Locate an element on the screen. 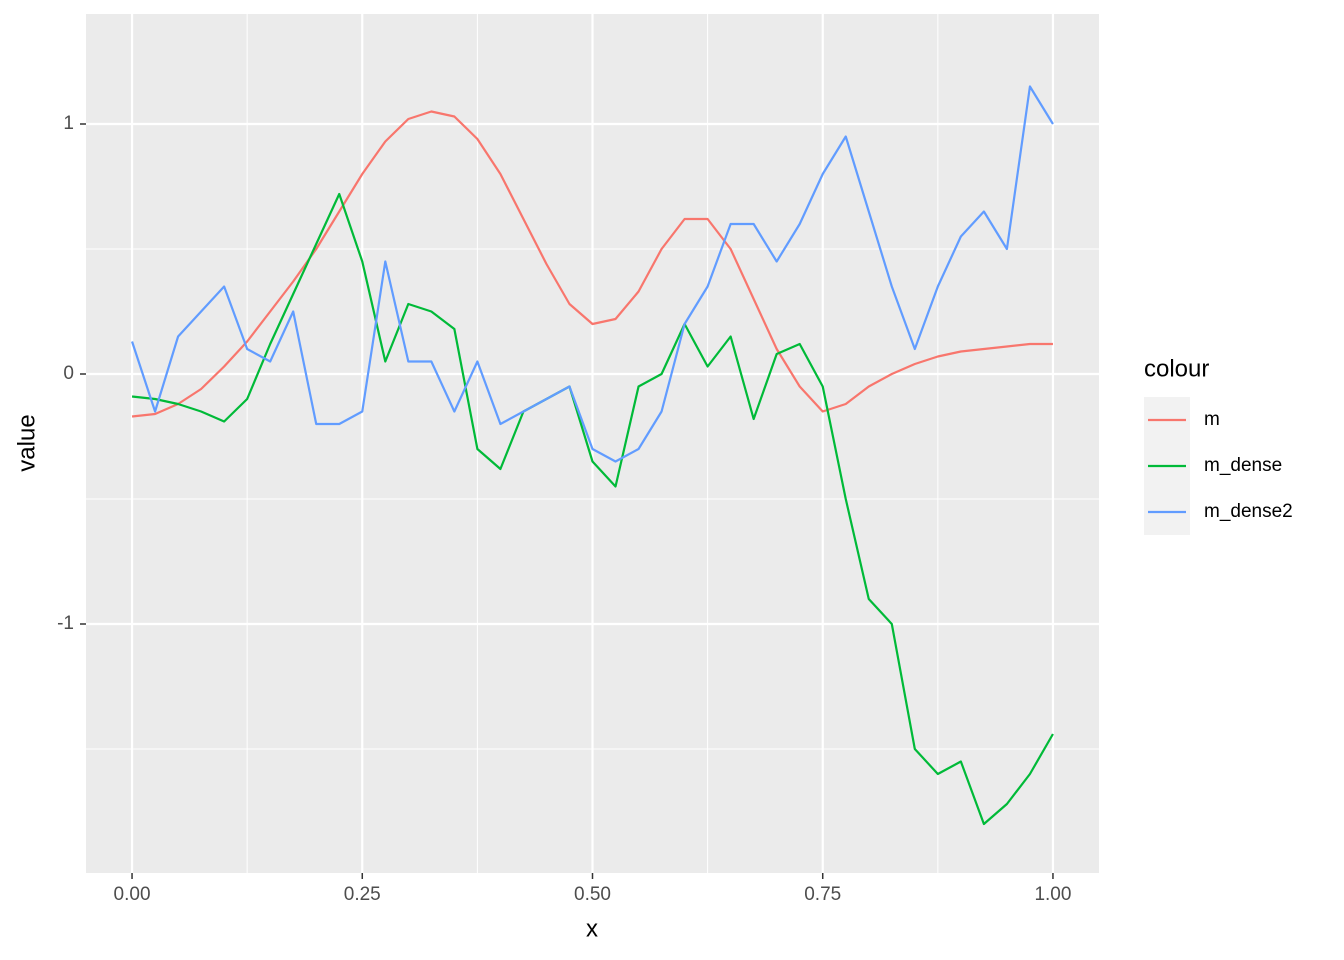 The height and width of the screenshot is (960, 1344). x-tick-label: 0.75 is located at coordinates (822, 894).